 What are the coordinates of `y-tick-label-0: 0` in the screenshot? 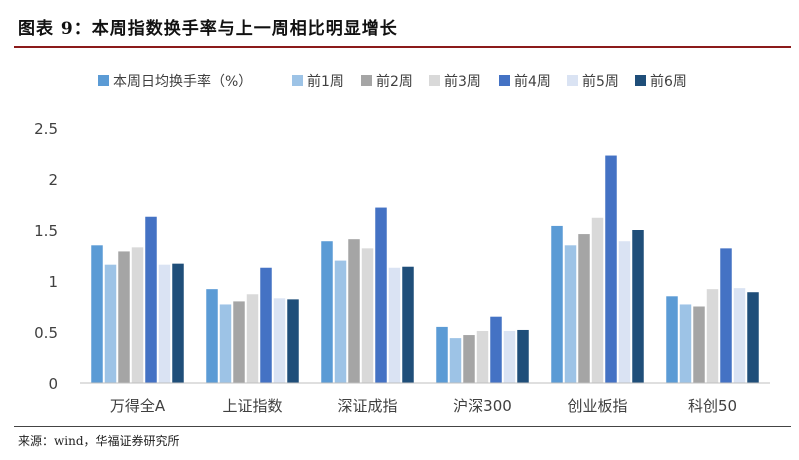 It's located at (53, 384).